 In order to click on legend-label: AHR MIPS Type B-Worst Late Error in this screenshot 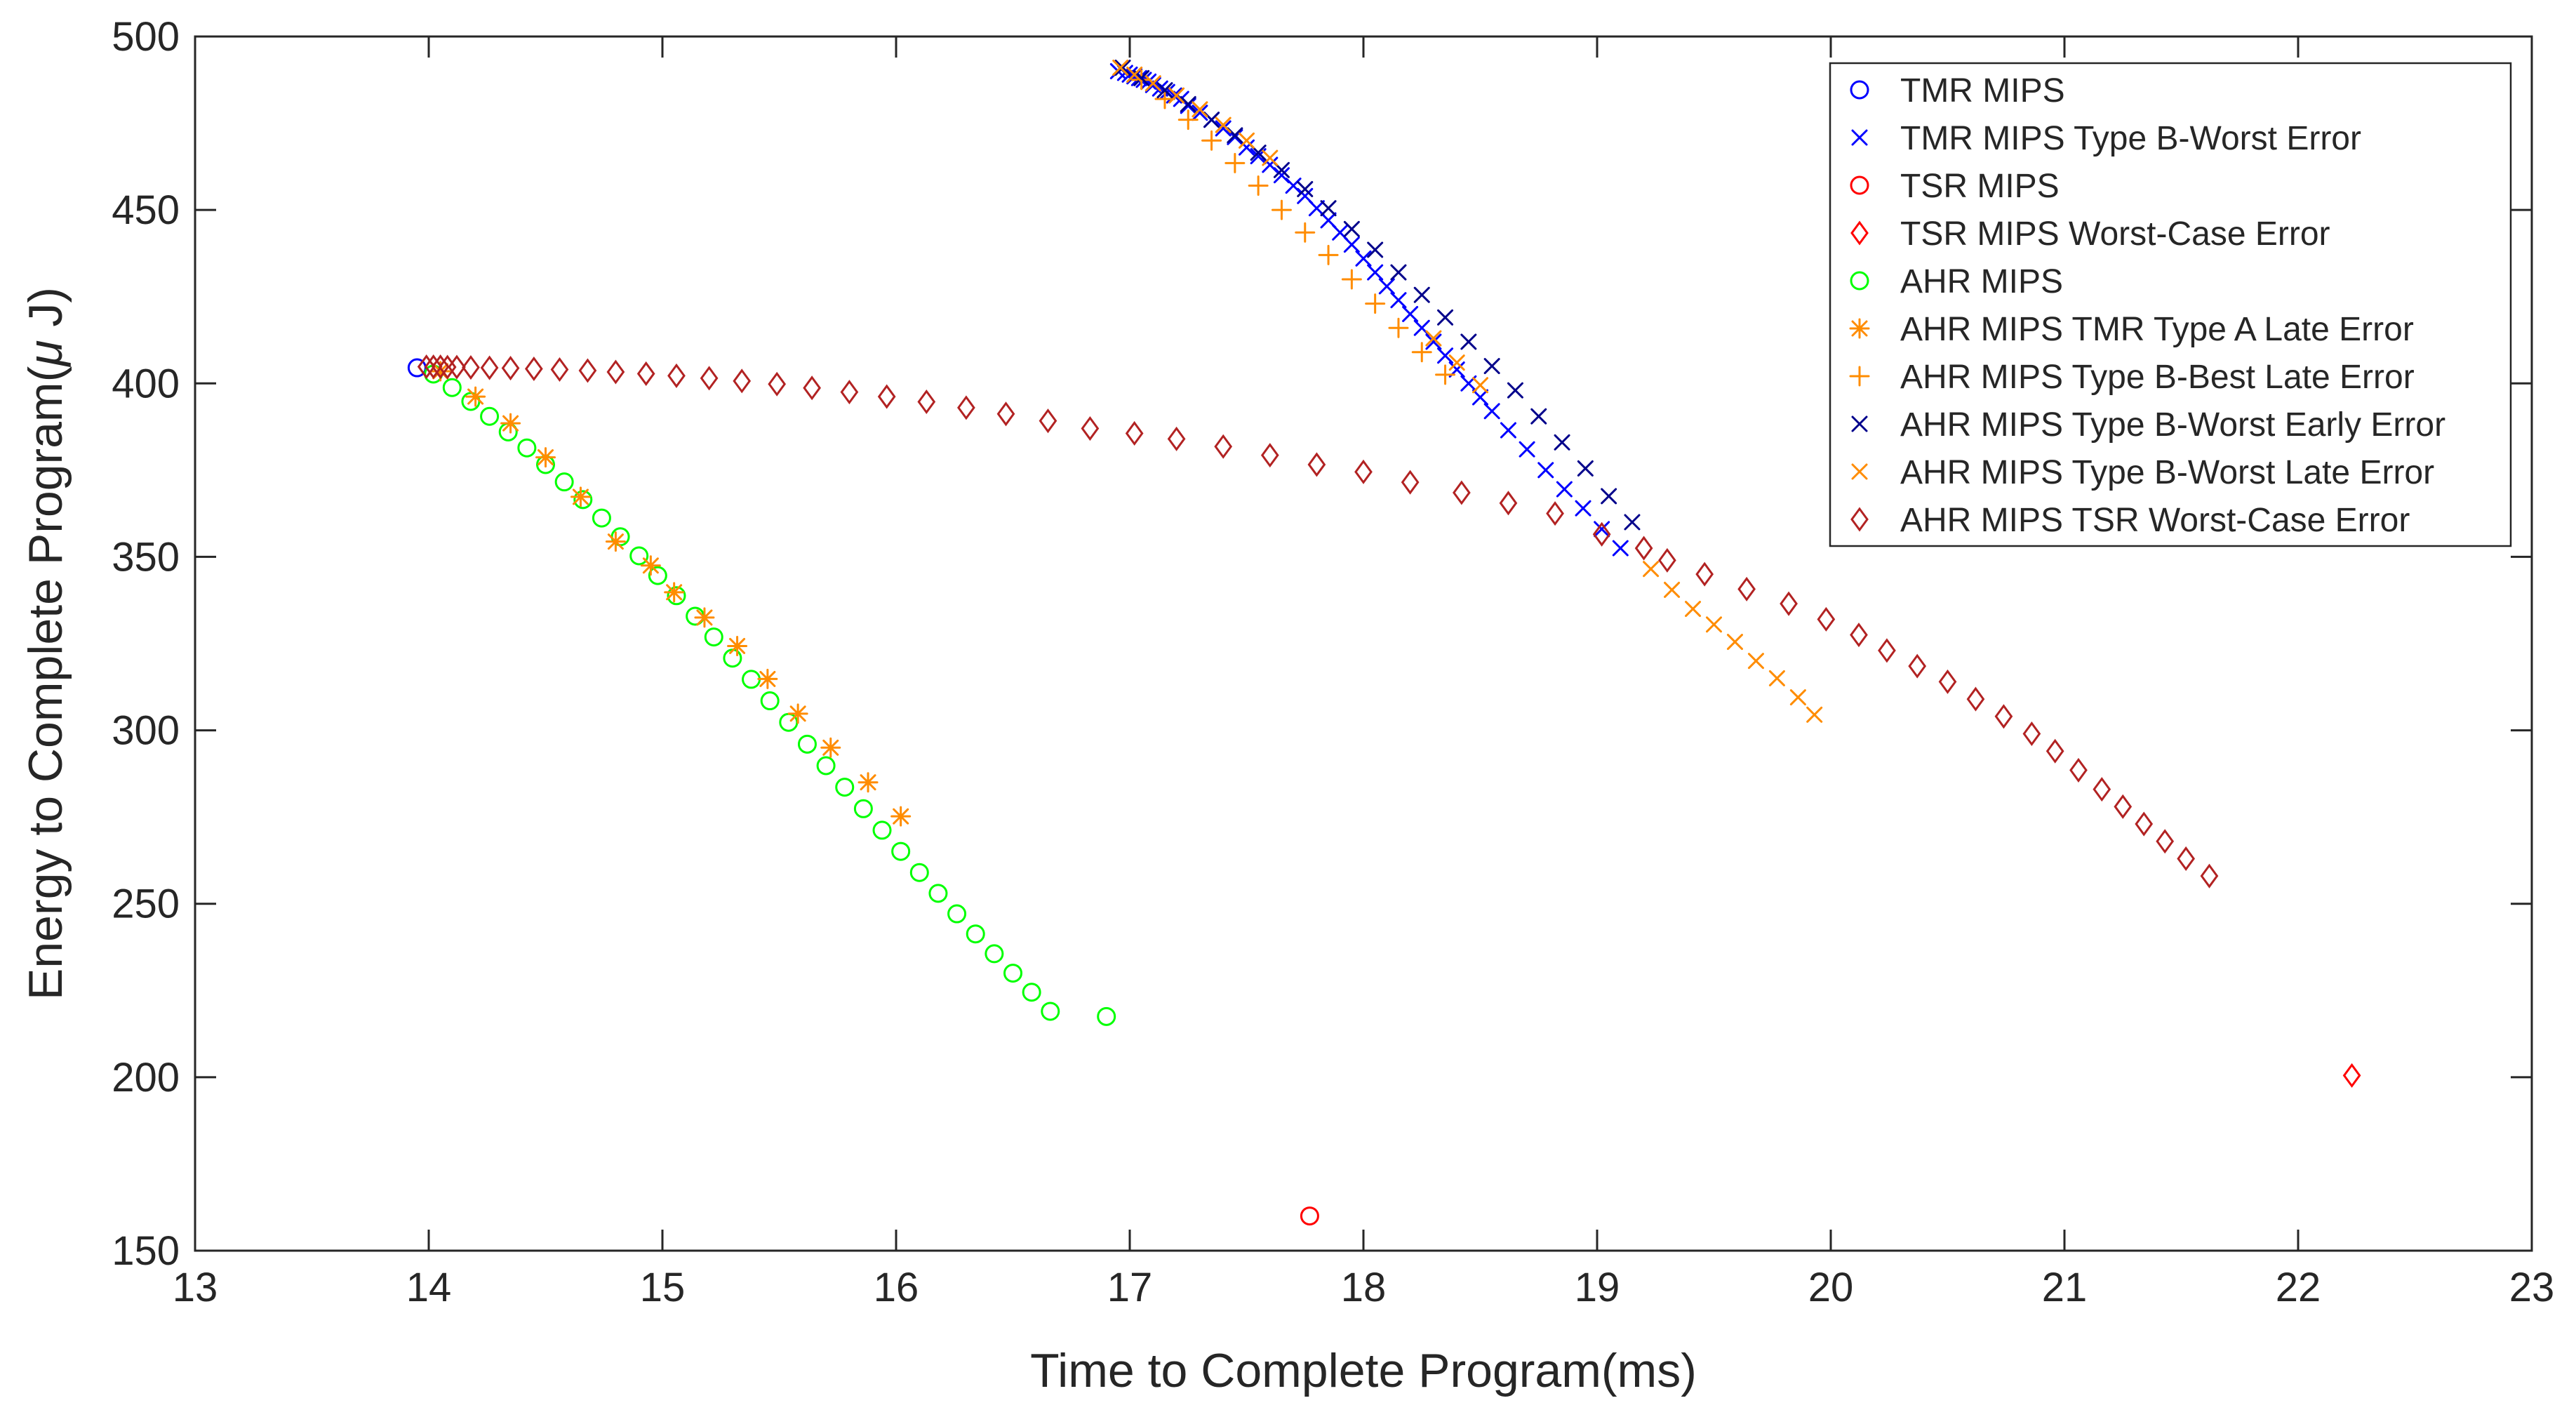, I will do `click(2167, 472)`.